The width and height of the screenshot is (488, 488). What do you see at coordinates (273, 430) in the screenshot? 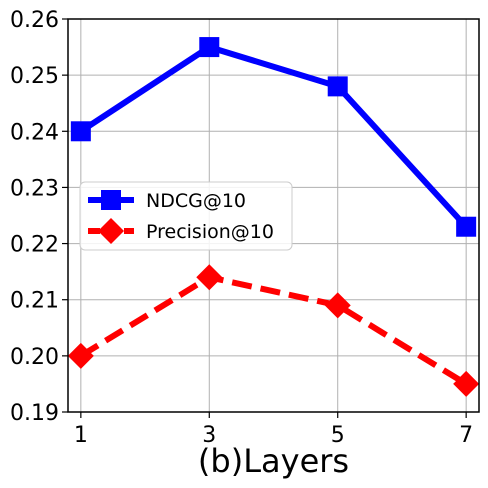
I see `x-axis: 1 3 5 7` at bounding box center [273, 430].